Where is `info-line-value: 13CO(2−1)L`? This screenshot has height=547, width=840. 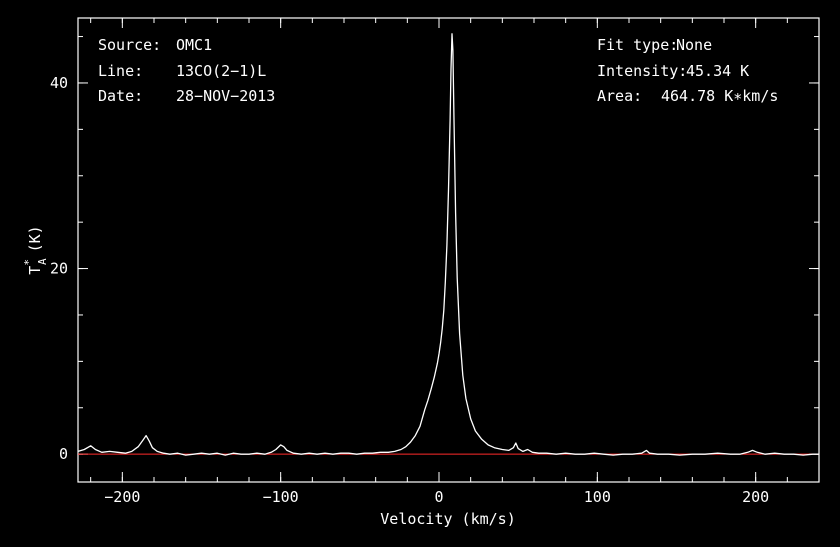 info-line-value: 13CO(2−1)L is located at coordinates (221, 71).